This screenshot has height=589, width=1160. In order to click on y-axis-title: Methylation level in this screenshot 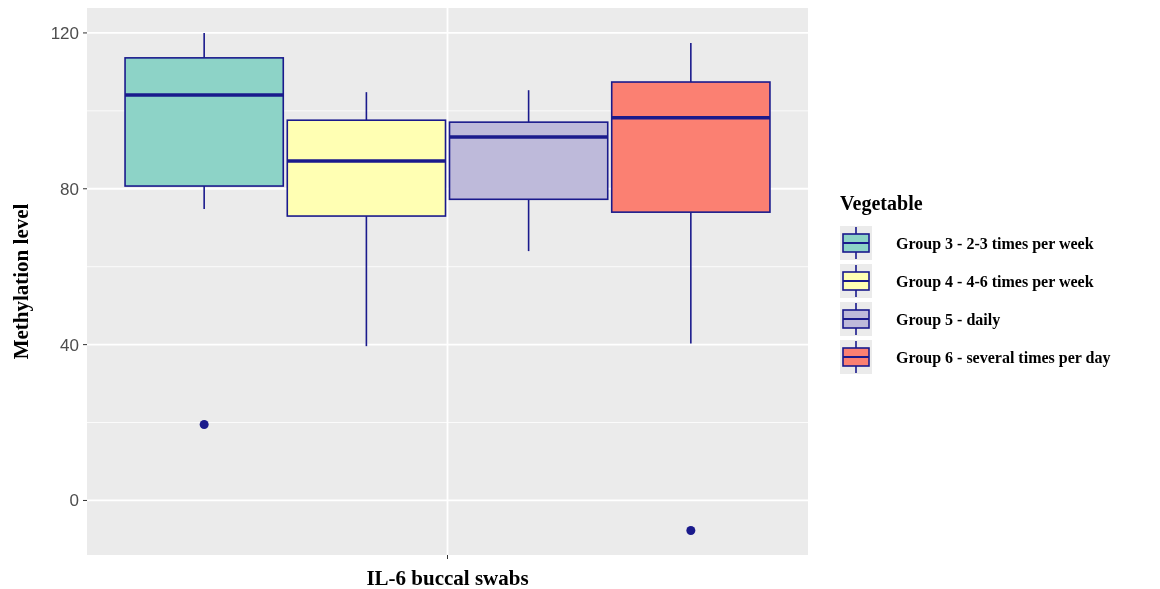, I will do `click(21, 281)`.